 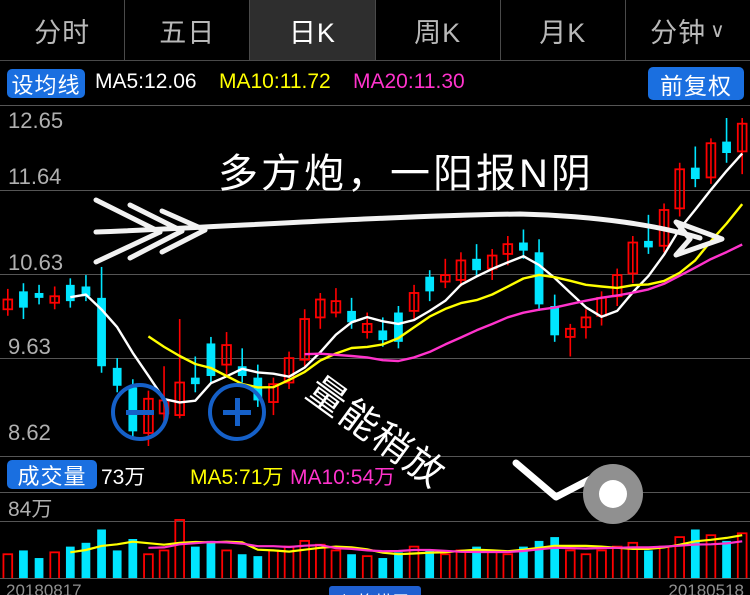 I want to click on volume-title-button: 成交量, so click(x=52, y=474).